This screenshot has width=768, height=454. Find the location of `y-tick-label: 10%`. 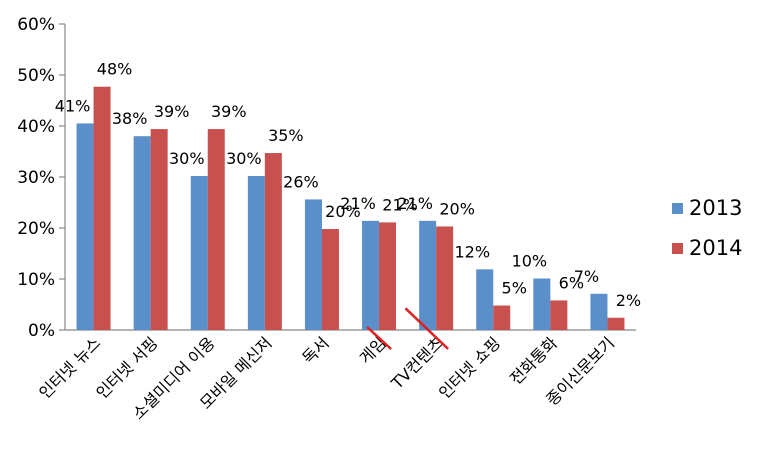

y-tick-label: 10% is located at coordinates (36, 280).